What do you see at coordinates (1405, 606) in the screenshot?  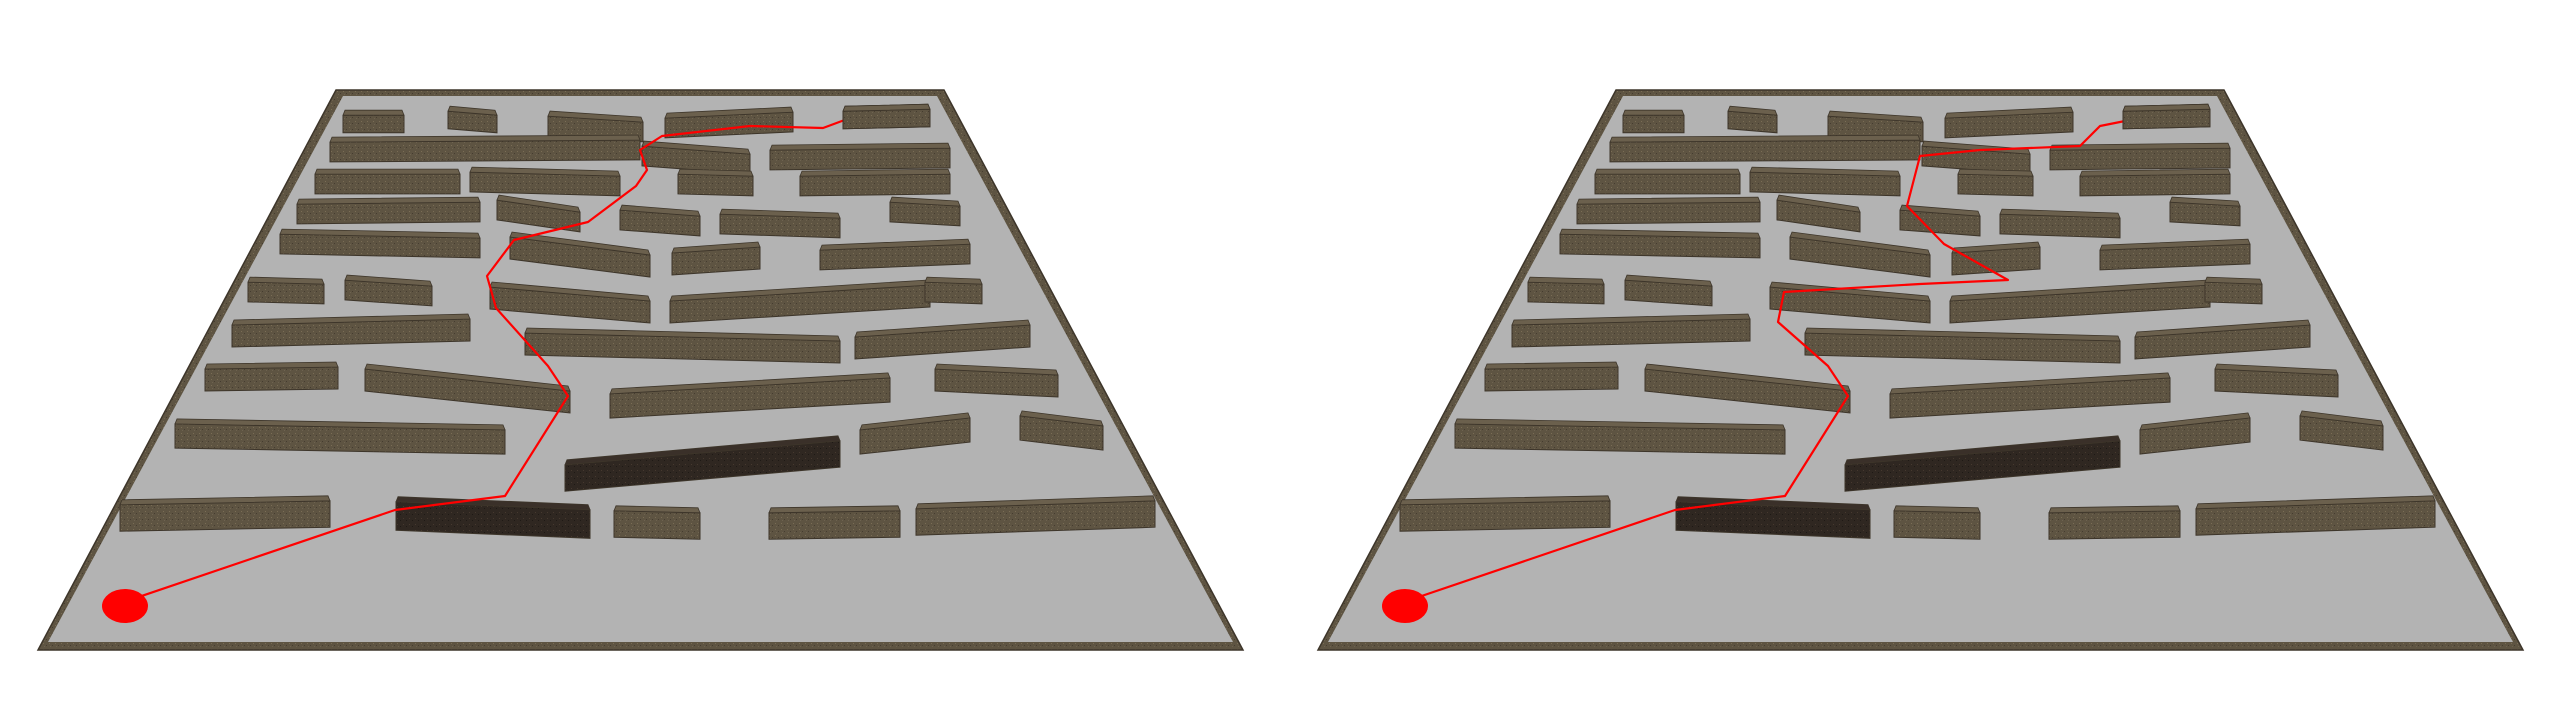 I see `start-marker` at bounding box center [1405, 606].